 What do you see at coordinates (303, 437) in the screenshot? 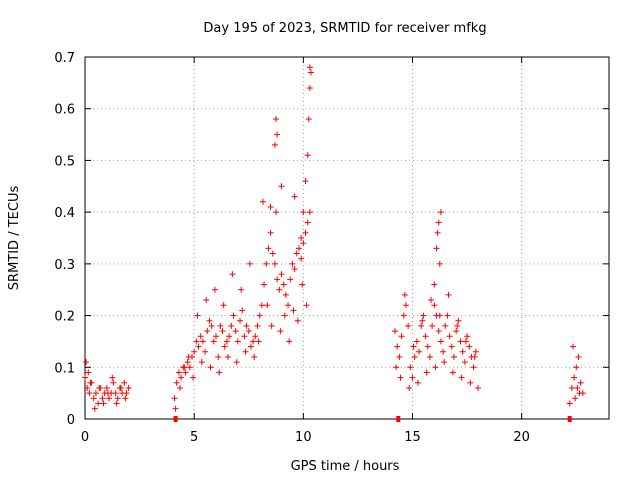
I see `x-tick-label: 10` at bounding box center [303, 437].